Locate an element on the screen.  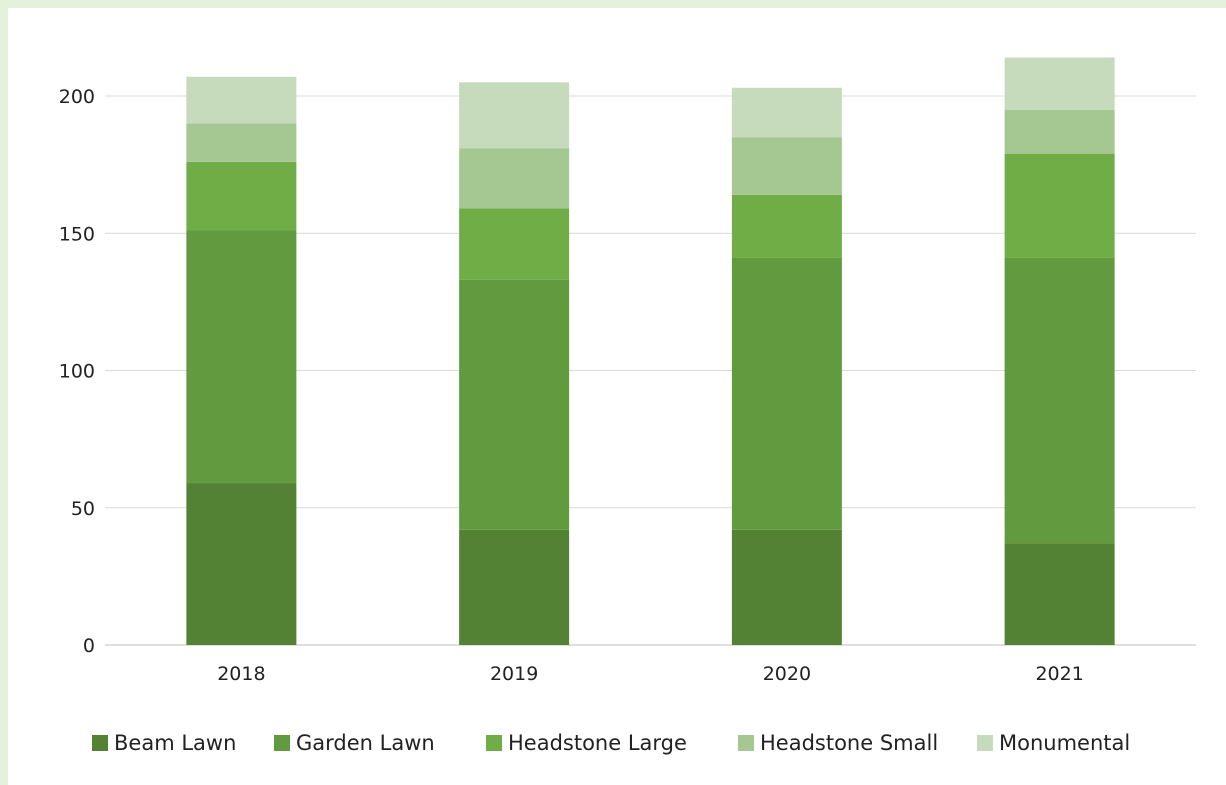
legend-label: Garden Lawn is located at coordinates (365, 743).